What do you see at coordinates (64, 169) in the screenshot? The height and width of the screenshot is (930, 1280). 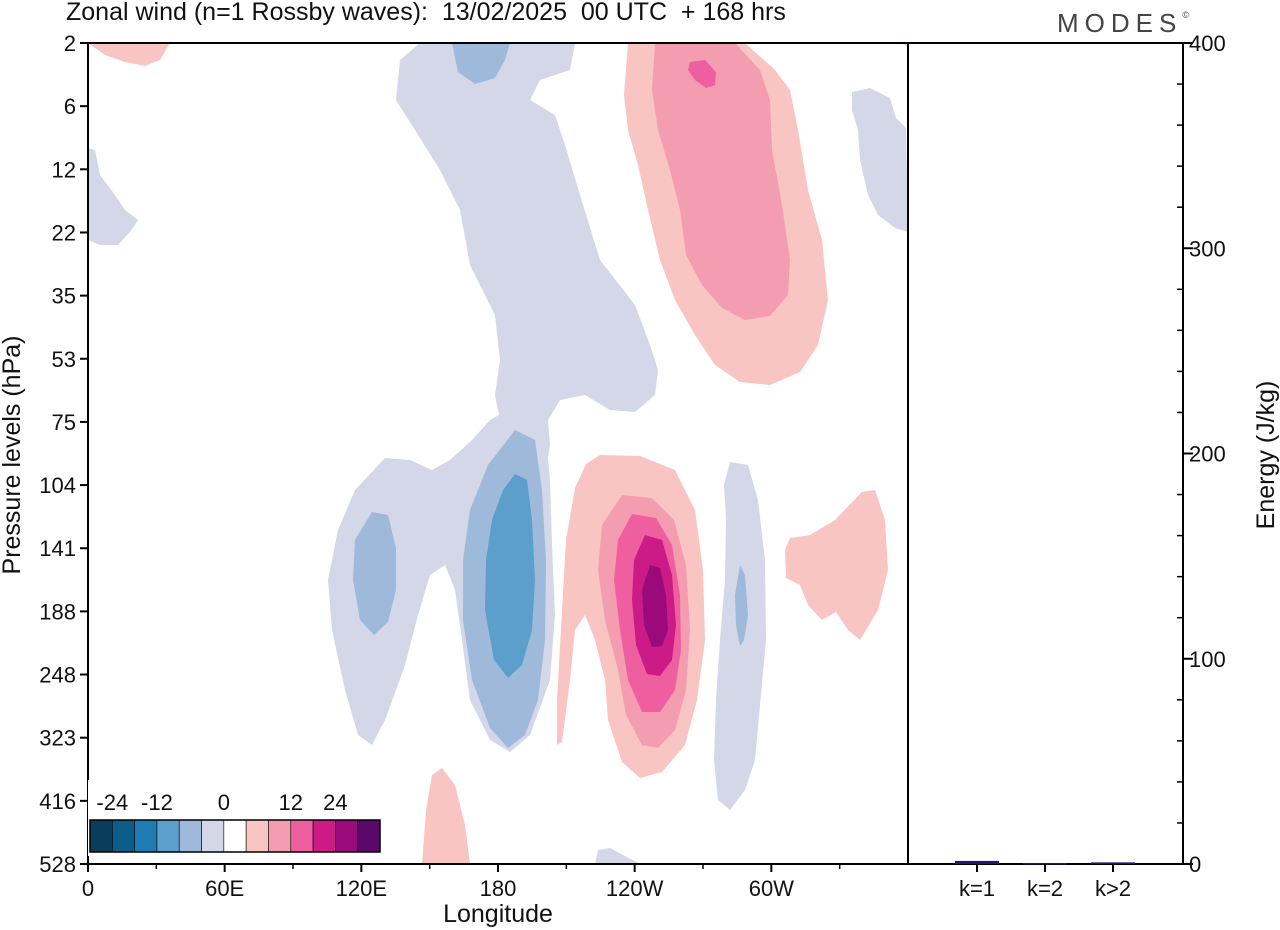 I see `y-tick-label: 12` at bounding box center [64, 169].